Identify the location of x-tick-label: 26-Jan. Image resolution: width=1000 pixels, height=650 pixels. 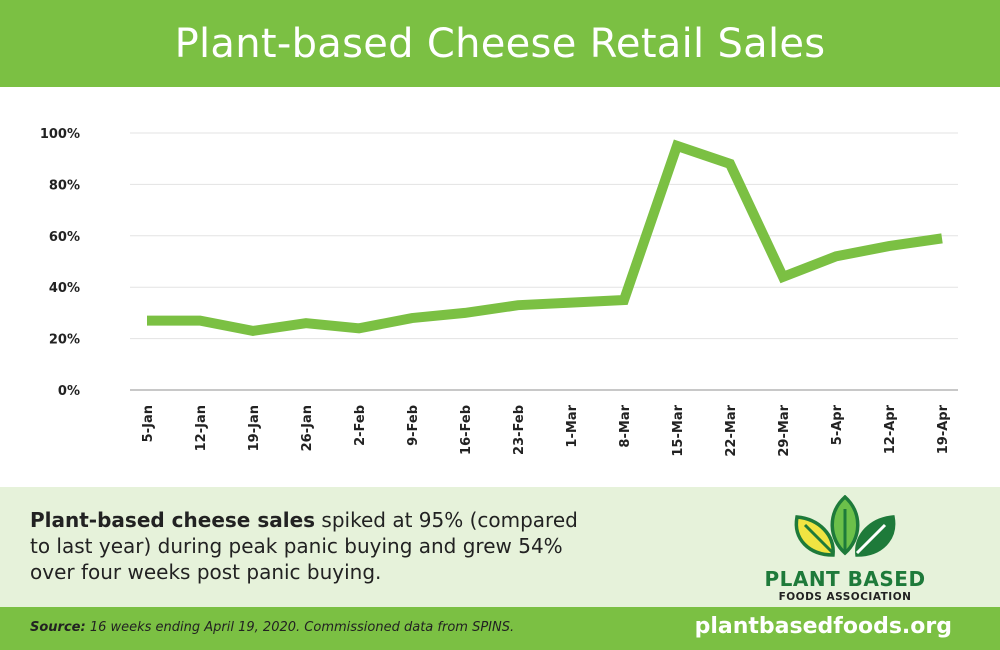
(307, 428).